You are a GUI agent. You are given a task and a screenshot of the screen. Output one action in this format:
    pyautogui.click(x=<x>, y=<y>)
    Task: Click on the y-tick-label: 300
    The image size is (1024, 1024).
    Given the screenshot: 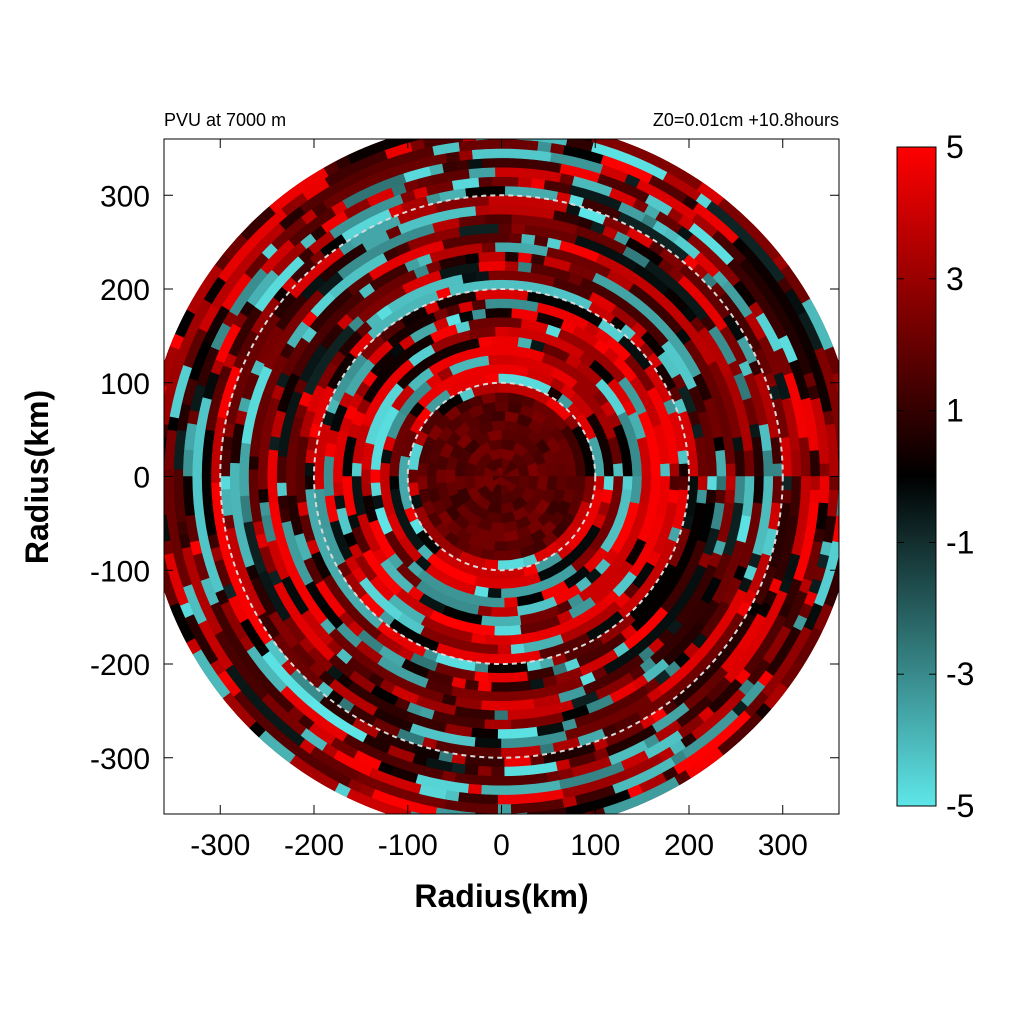 What is the action you would take?
    pyautogui.click(x=125, y=196)
    